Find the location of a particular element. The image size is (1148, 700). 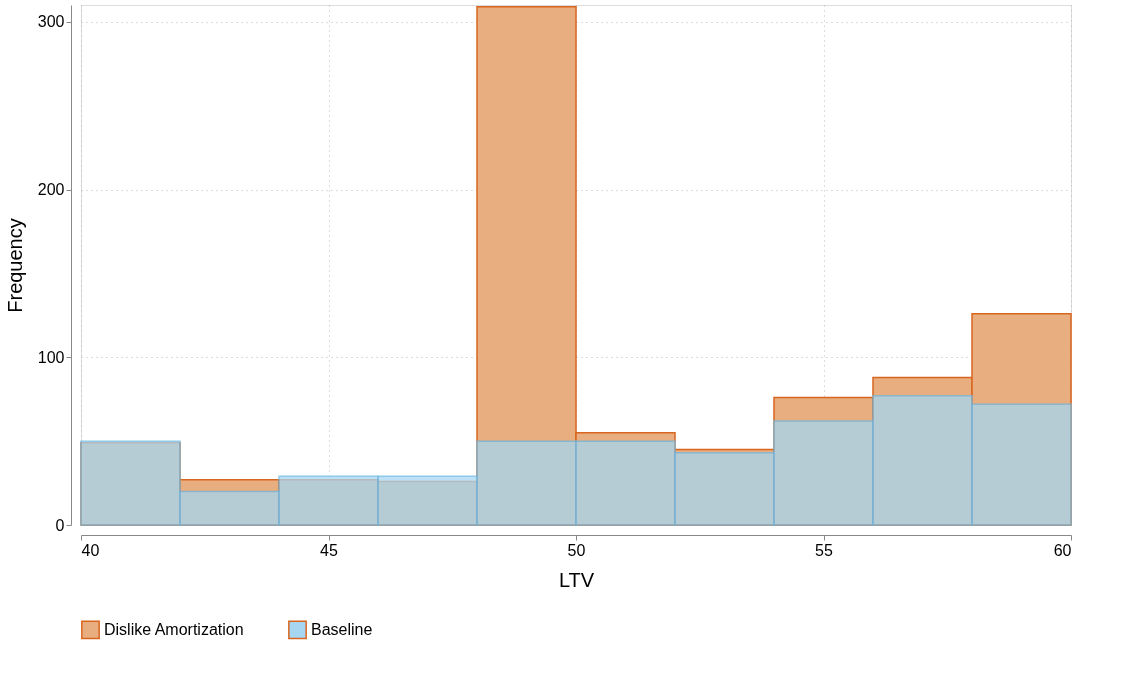

y-axis-title: Frequency is located at coordinates (14, 265).